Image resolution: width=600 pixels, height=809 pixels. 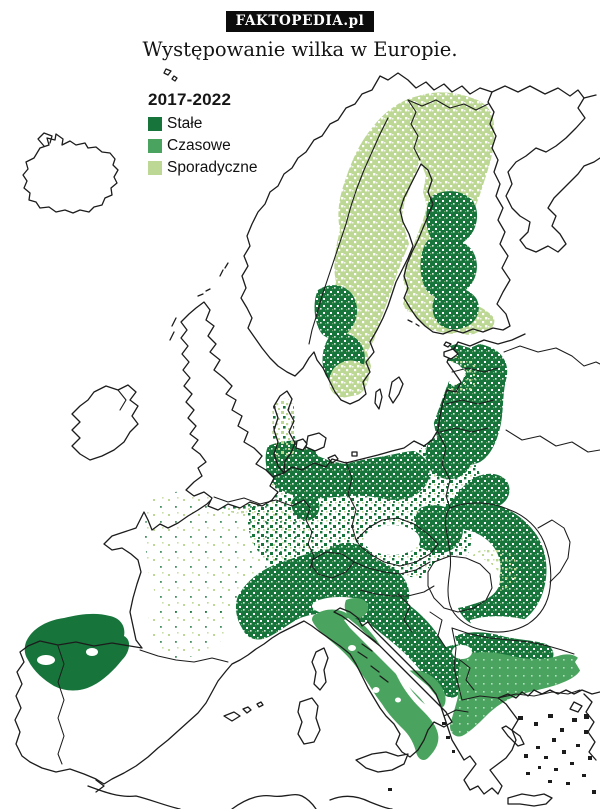 I want to click on page-title: Występowanie wilka w Europie., so click(x=300, y=49).